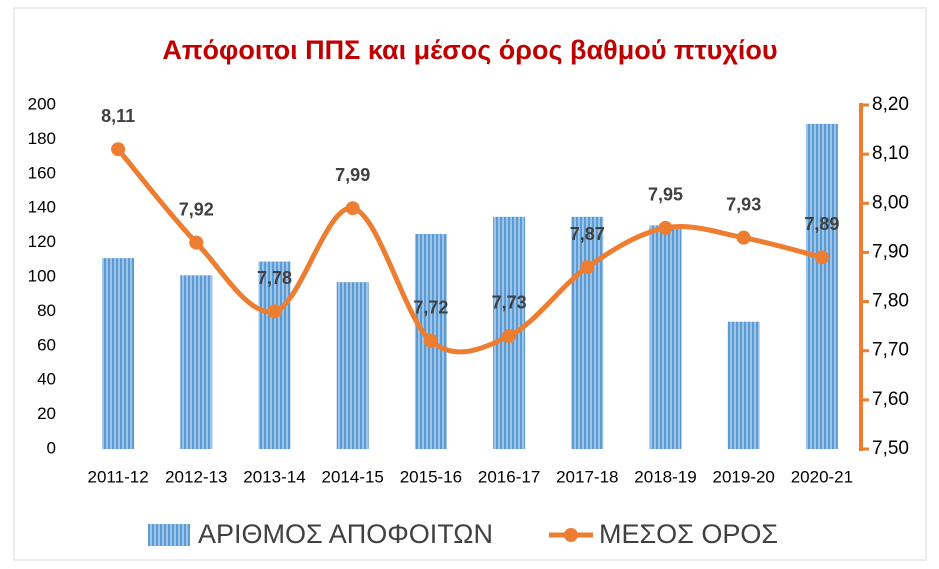  Describe the element at coordinates (42, 275) in the screenshot. I see `y-tick-label: 100` at that location.